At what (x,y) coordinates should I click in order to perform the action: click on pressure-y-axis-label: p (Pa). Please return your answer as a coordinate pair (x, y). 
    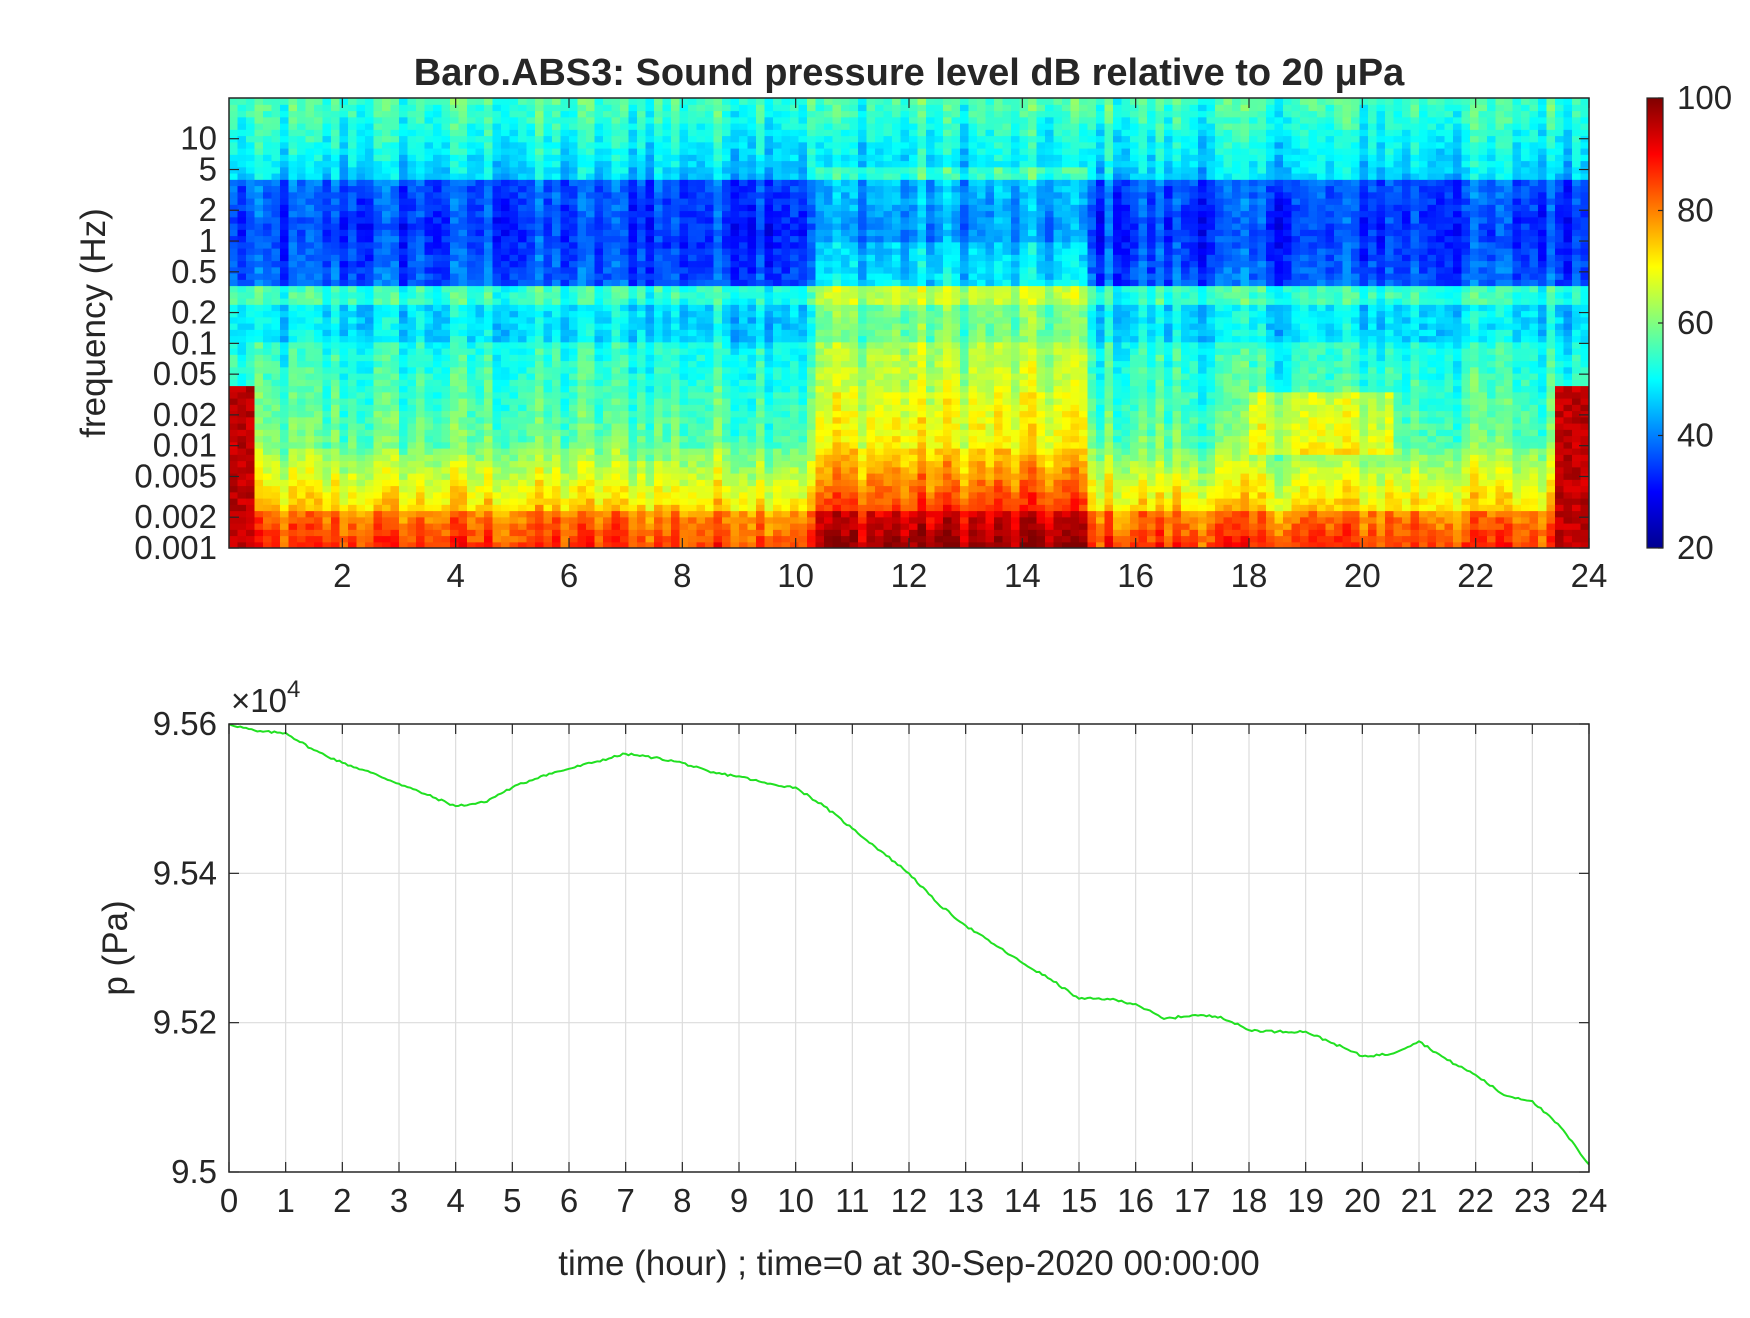
    Looking at the image, I should click on (115, 947).